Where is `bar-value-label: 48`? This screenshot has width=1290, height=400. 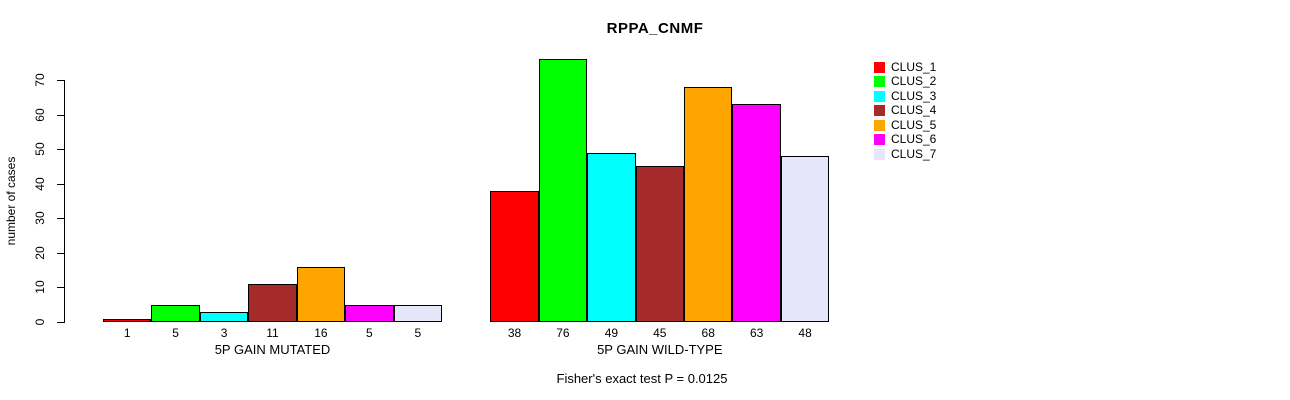 bar-value-label: 48 is located at coordinates (805, 333).